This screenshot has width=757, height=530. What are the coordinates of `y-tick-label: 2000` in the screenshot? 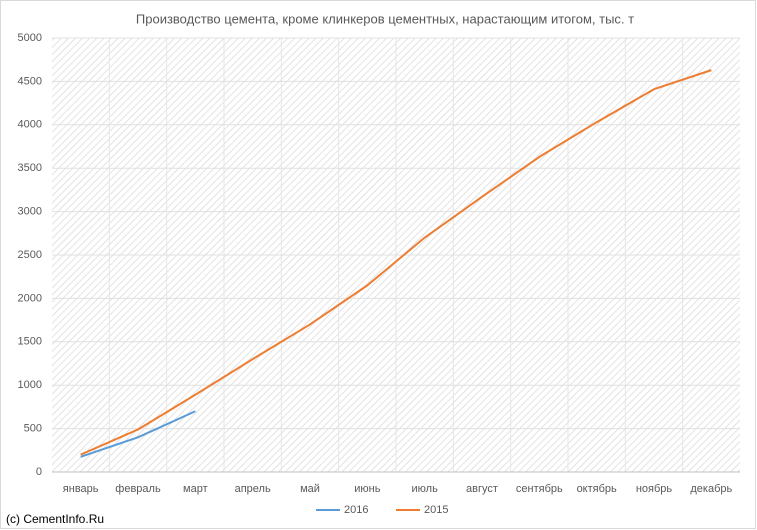 It's located at (30, 298).